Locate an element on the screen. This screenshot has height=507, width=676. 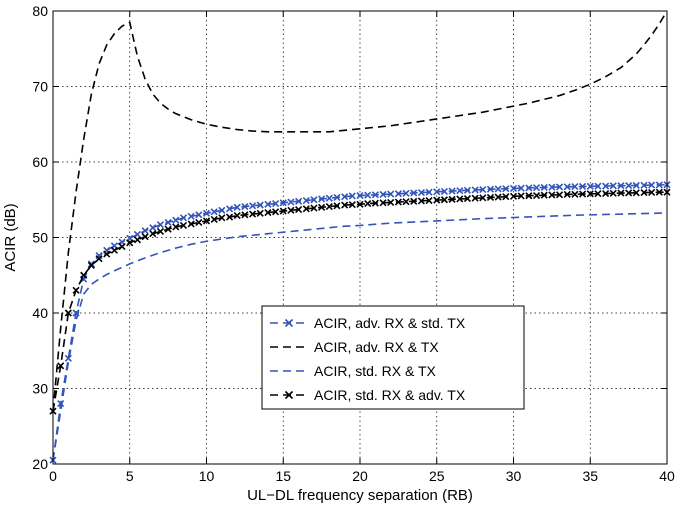
y-tick-label: 50 is located at coordinates (40, 238).